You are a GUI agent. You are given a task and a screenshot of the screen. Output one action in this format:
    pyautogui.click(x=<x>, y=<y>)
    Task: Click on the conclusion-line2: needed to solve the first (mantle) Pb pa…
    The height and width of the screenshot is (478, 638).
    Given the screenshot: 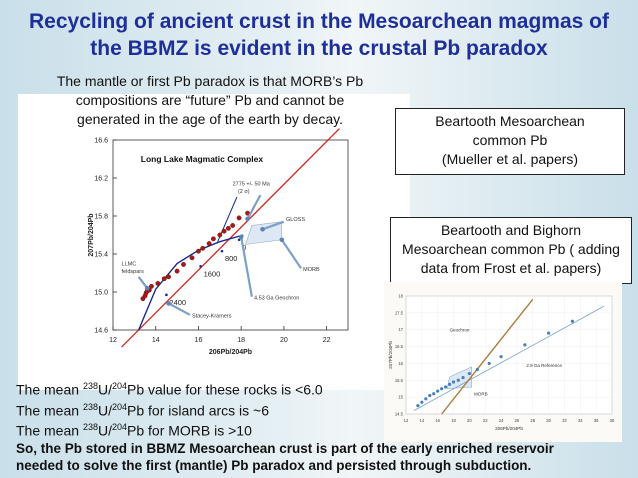 What is the action you would take?
    pyautogui.click(x=274, y=465)
    